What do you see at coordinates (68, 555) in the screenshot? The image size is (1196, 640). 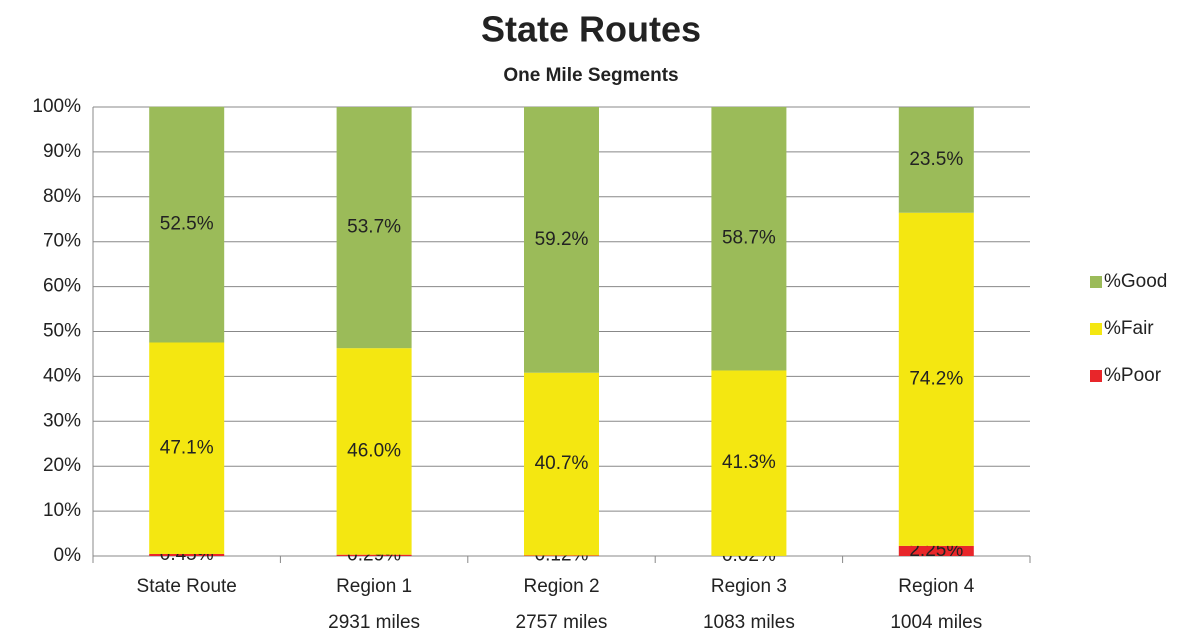 I see `y-tick-label: 0%` at bounding box center [68, 555].